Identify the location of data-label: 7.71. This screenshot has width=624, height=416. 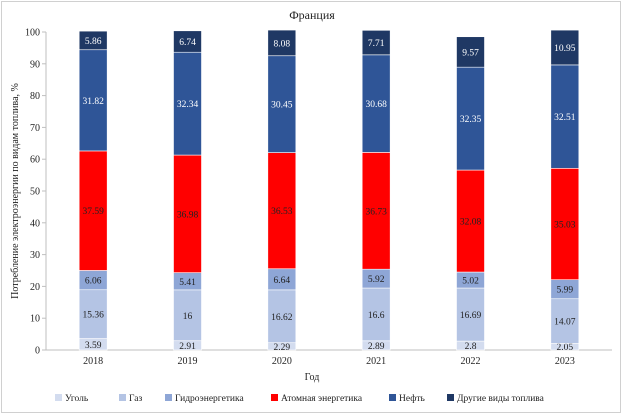
(376, 44).